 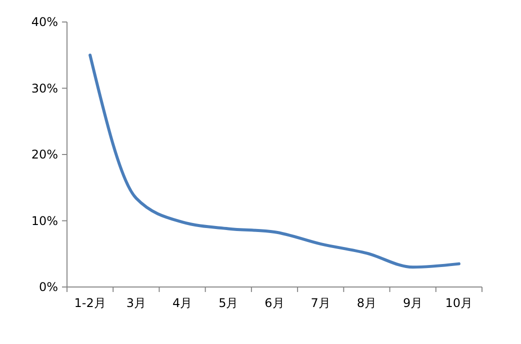 I want to click on y-tick-label: 20%, so click(x=44, y=155).